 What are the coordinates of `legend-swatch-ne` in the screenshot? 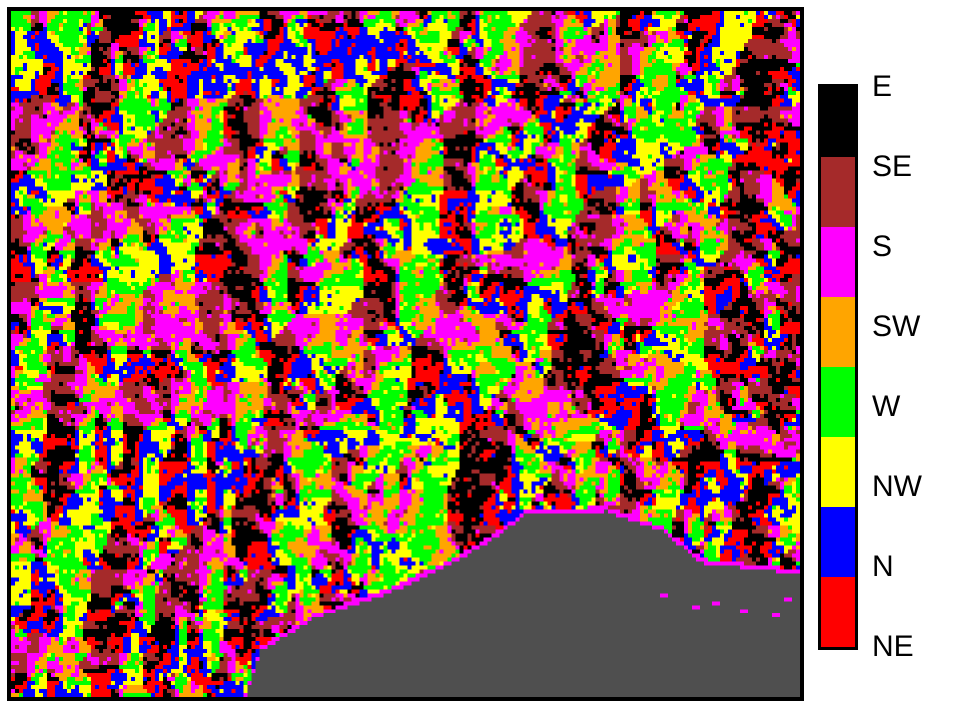 It's located at (838, 612).